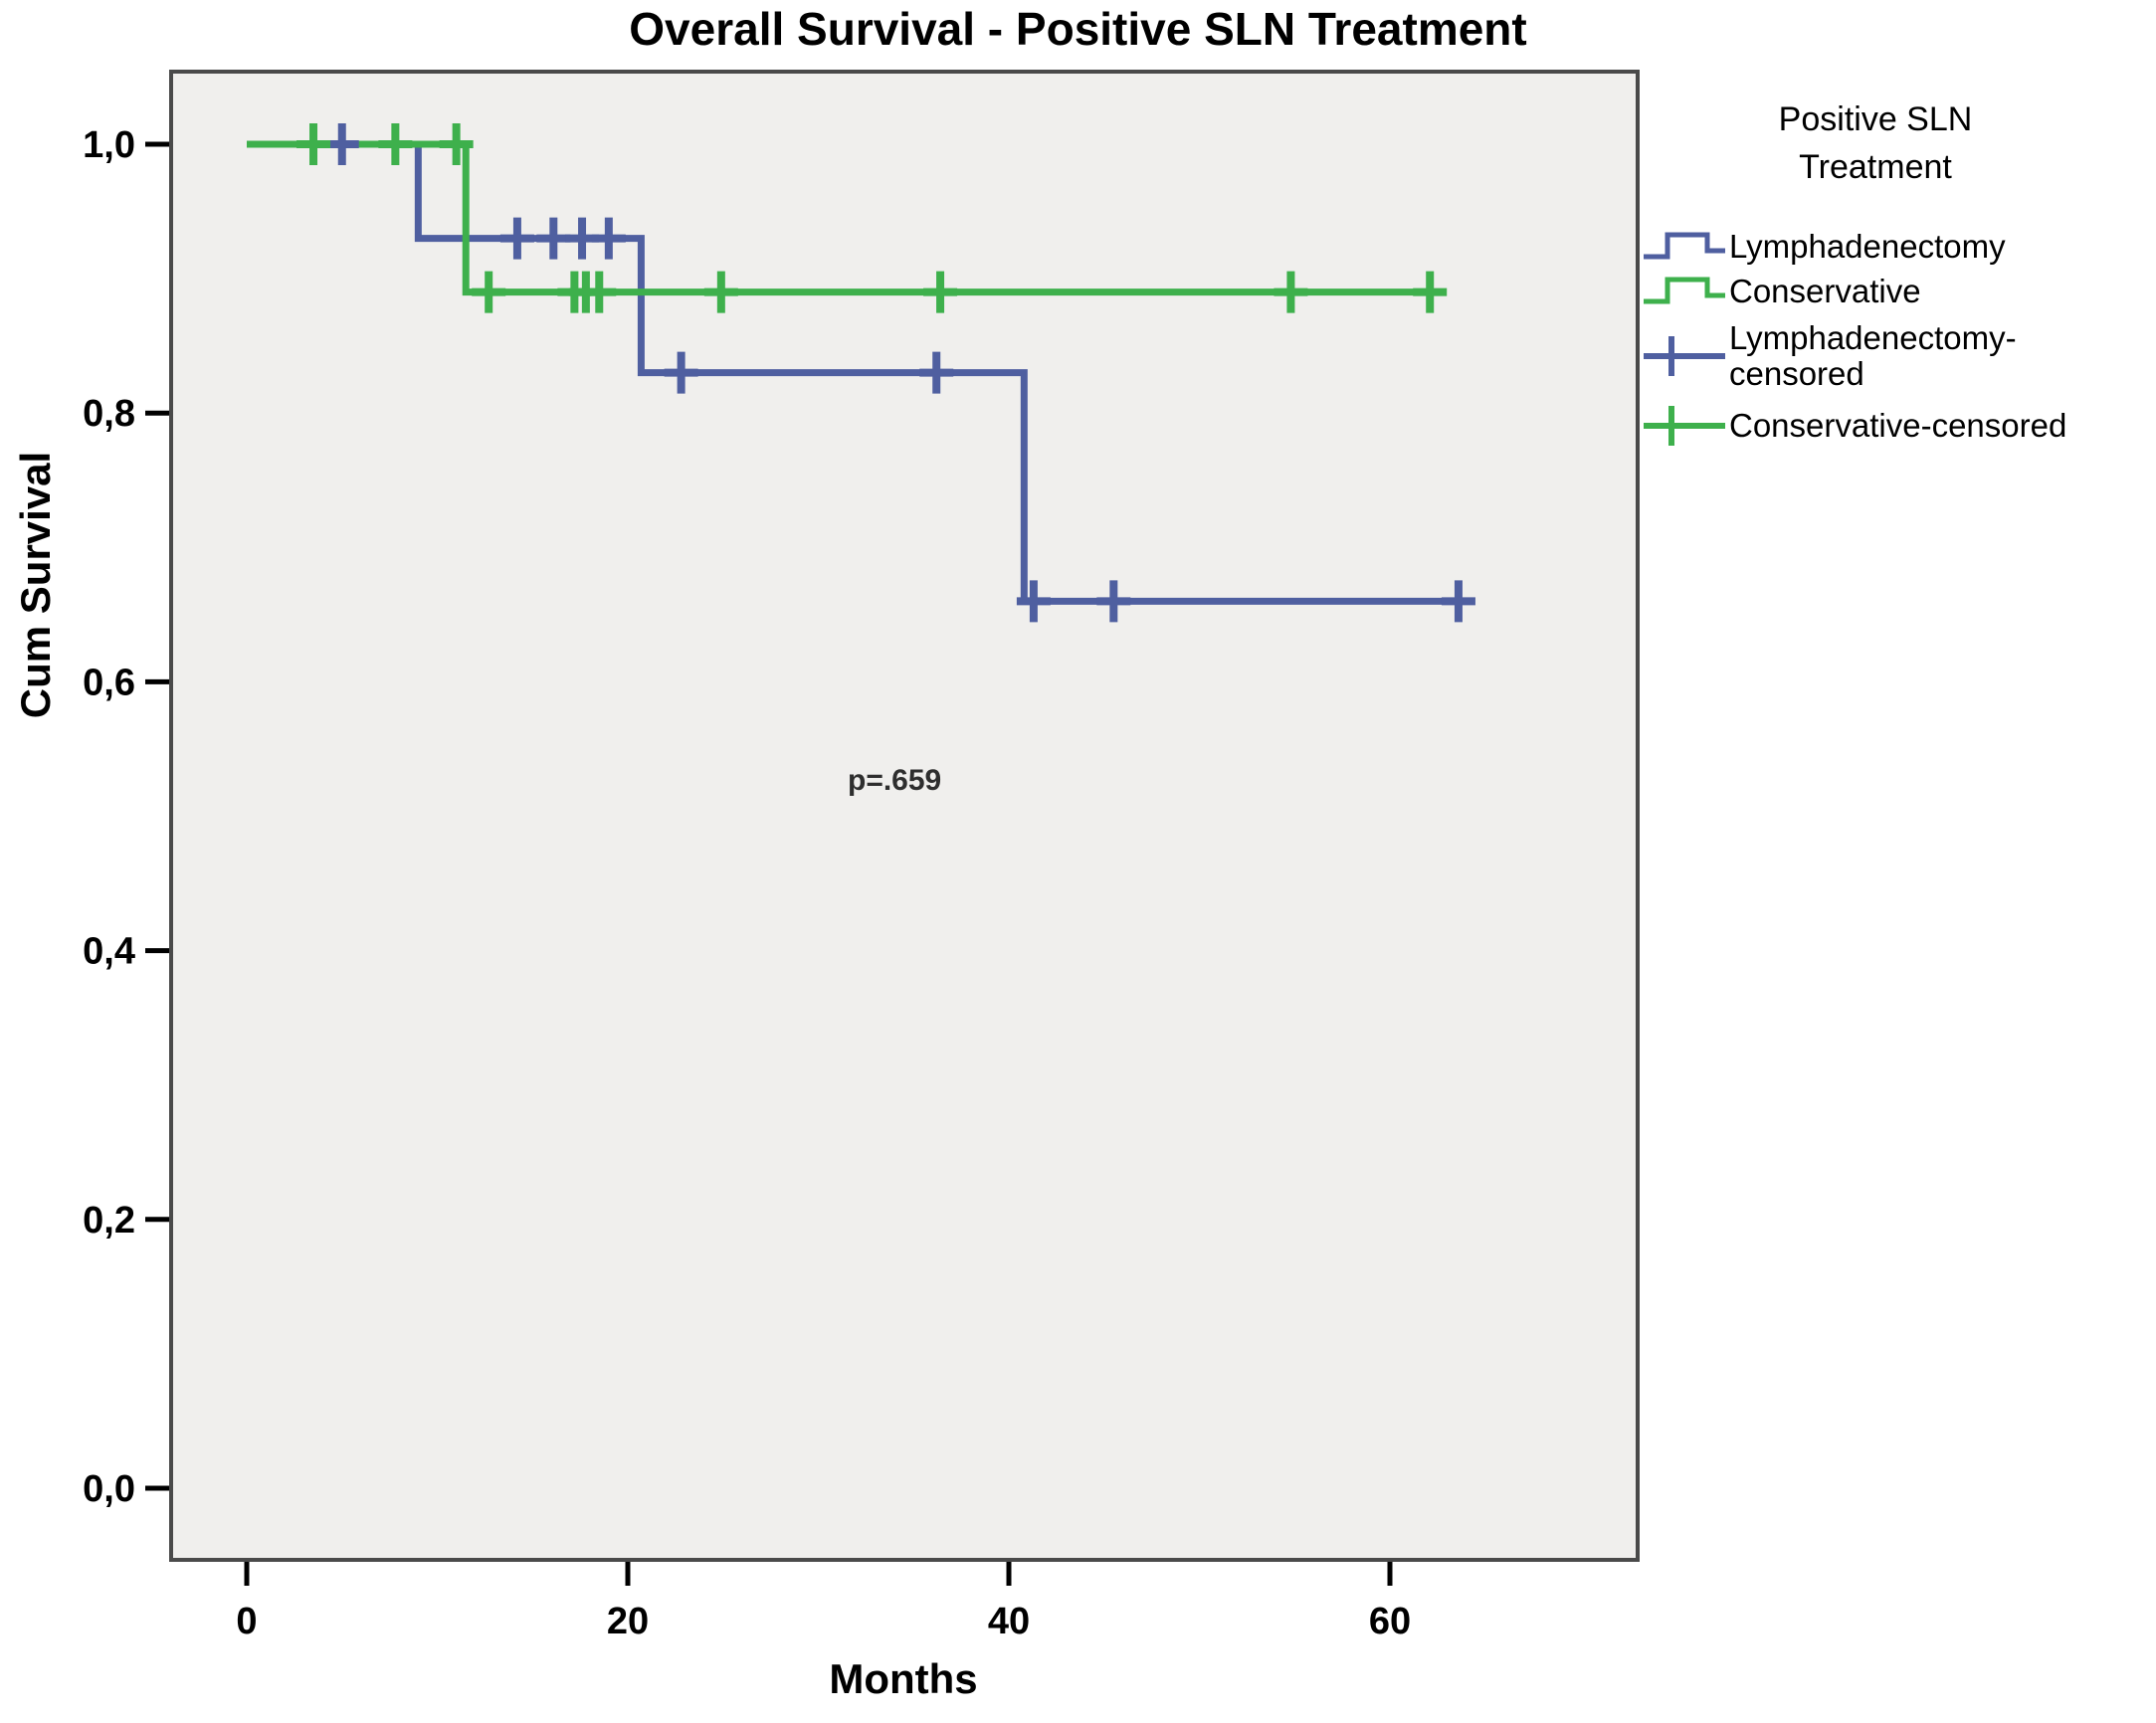 The width and height of the screenshot is (2156, 1723). Describe the element at coordinates (246, 1621) in the screenshot. I see `x-tick-label: 0` at that location.